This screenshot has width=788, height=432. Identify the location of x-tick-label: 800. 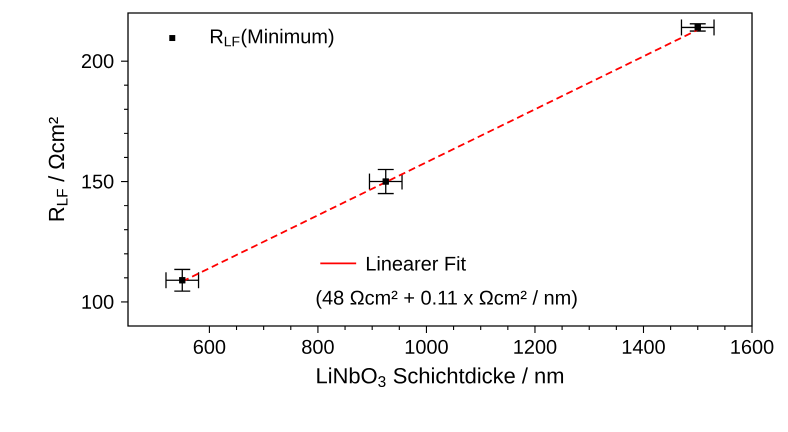
(318, 347).